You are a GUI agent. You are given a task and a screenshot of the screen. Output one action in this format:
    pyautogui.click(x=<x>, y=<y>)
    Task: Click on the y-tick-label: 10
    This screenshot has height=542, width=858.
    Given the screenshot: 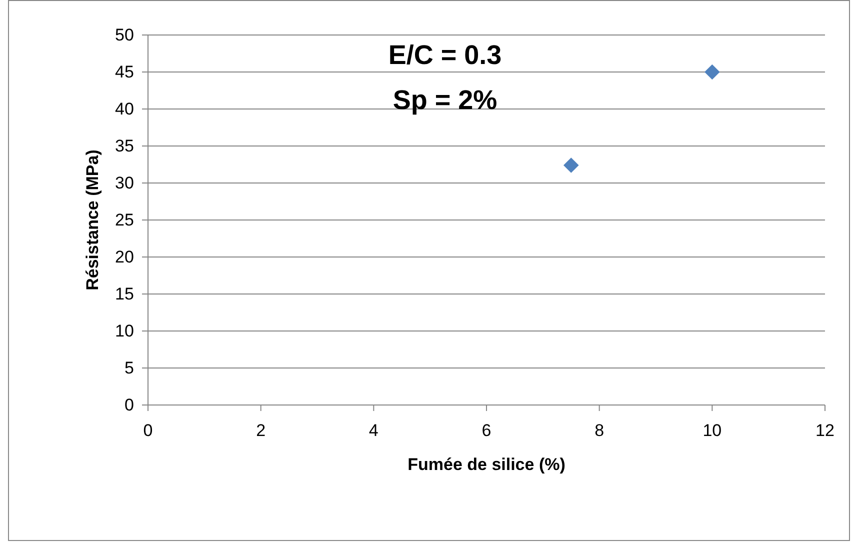 What is the action you would take?
    pyautogui.click(x=124, y=330)
    